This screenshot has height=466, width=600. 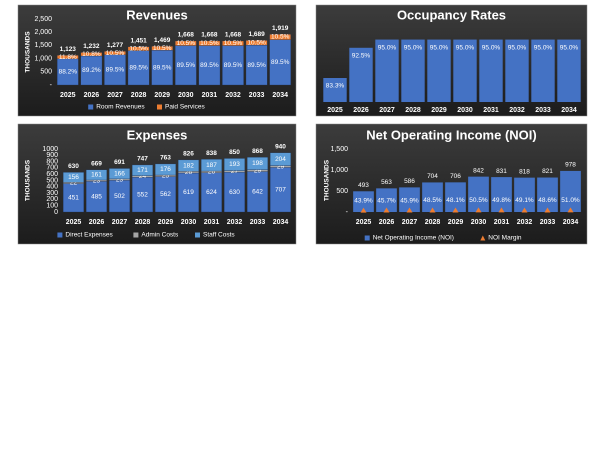 I want to click on x-tick-label: 2026, so click(x=361, y=110).